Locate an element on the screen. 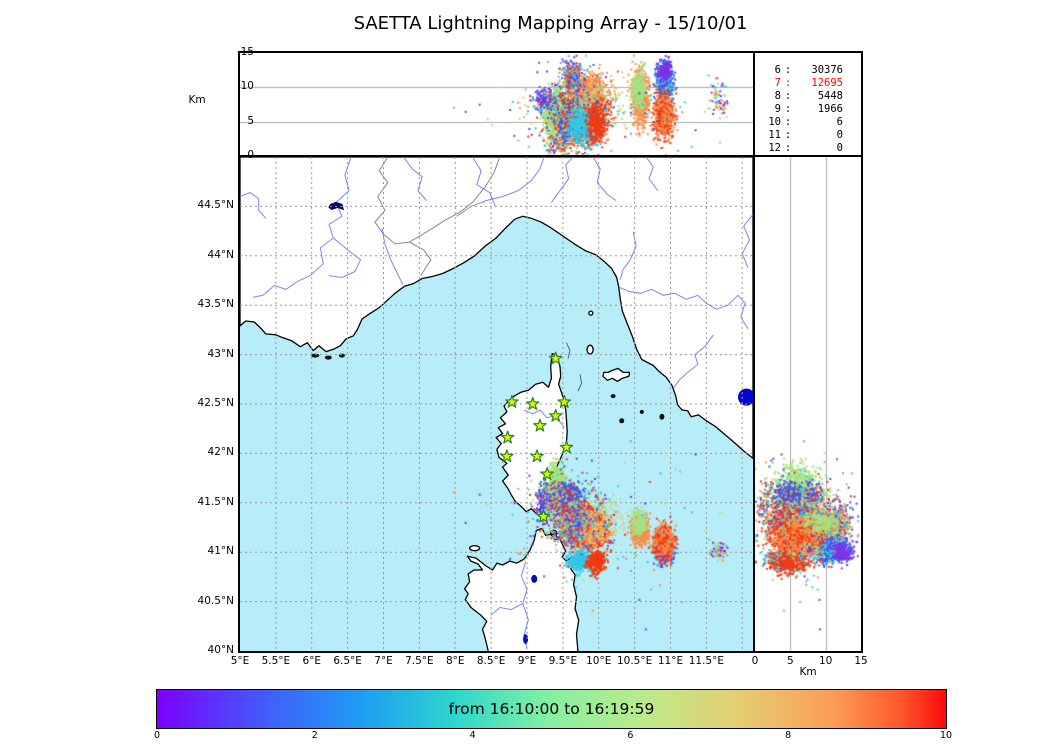 The height and width of the screenshot is (750, 1050). top-alt-tick-label: 0 is located at coordinates (250, 155).